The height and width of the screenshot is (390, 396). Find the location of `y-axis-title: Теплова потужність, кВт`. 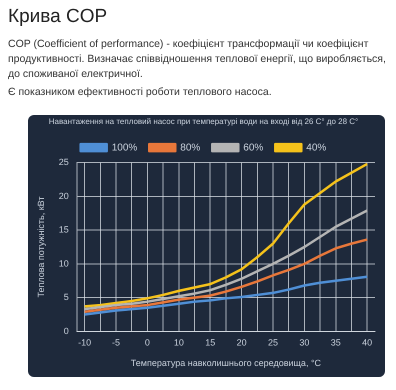

y-axis-title: Теплова потужність, кВт is located at coordinates (41, 247).